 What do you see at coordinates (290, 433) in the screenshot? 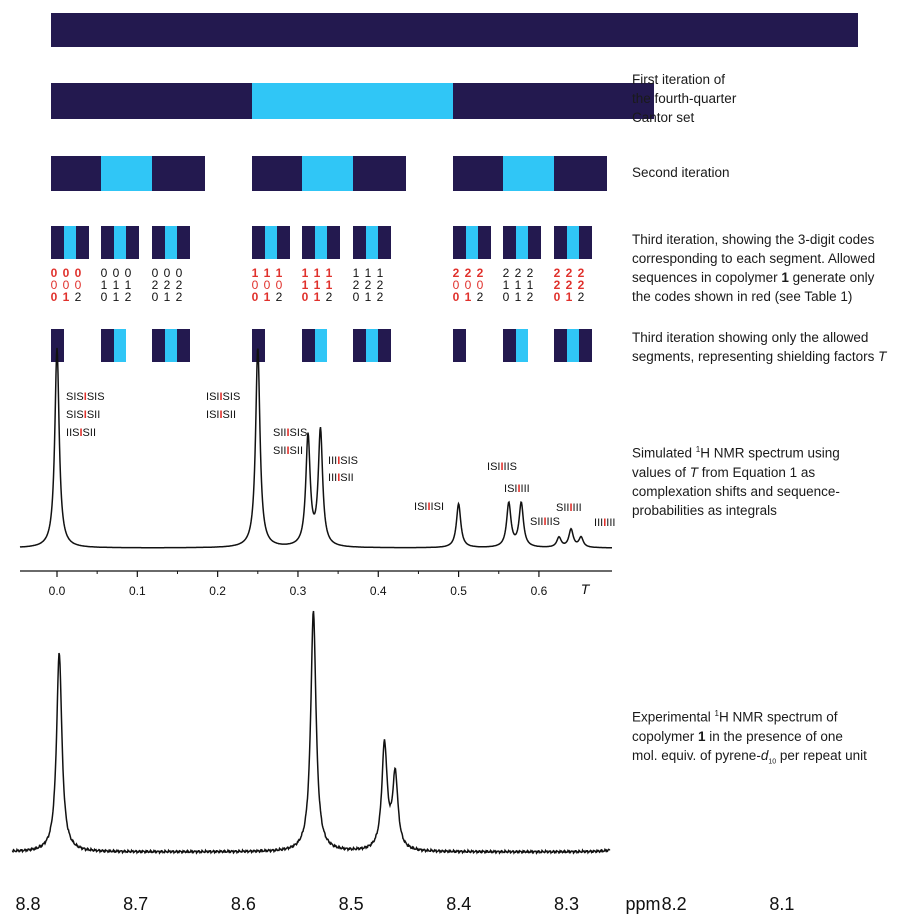
I see `peak-label: SIIISIS` at bounding box center [290, 433].